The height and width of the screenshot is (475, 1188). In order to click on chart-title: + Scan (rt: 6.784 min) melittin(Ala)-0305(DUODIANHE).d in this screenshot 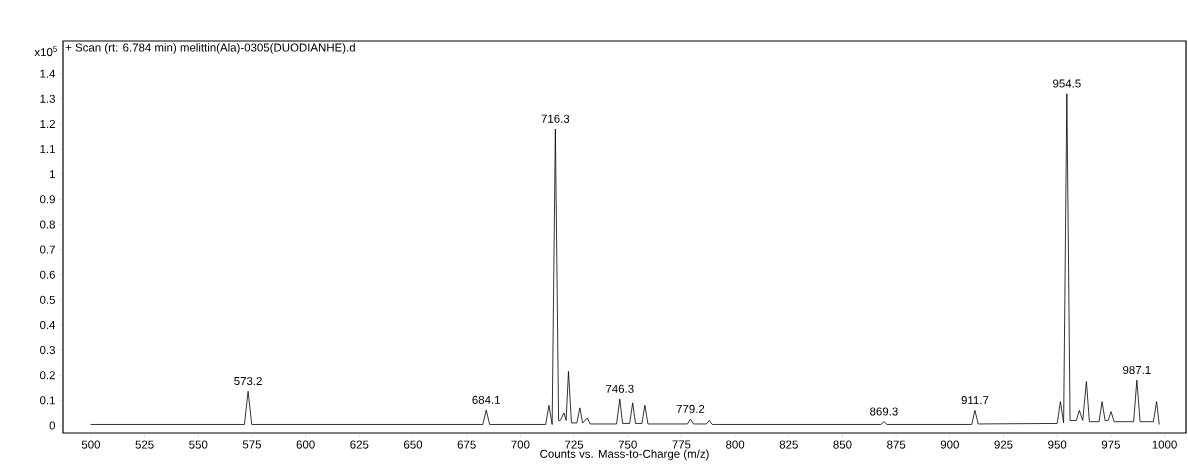, I will do `click(210, 48)`.